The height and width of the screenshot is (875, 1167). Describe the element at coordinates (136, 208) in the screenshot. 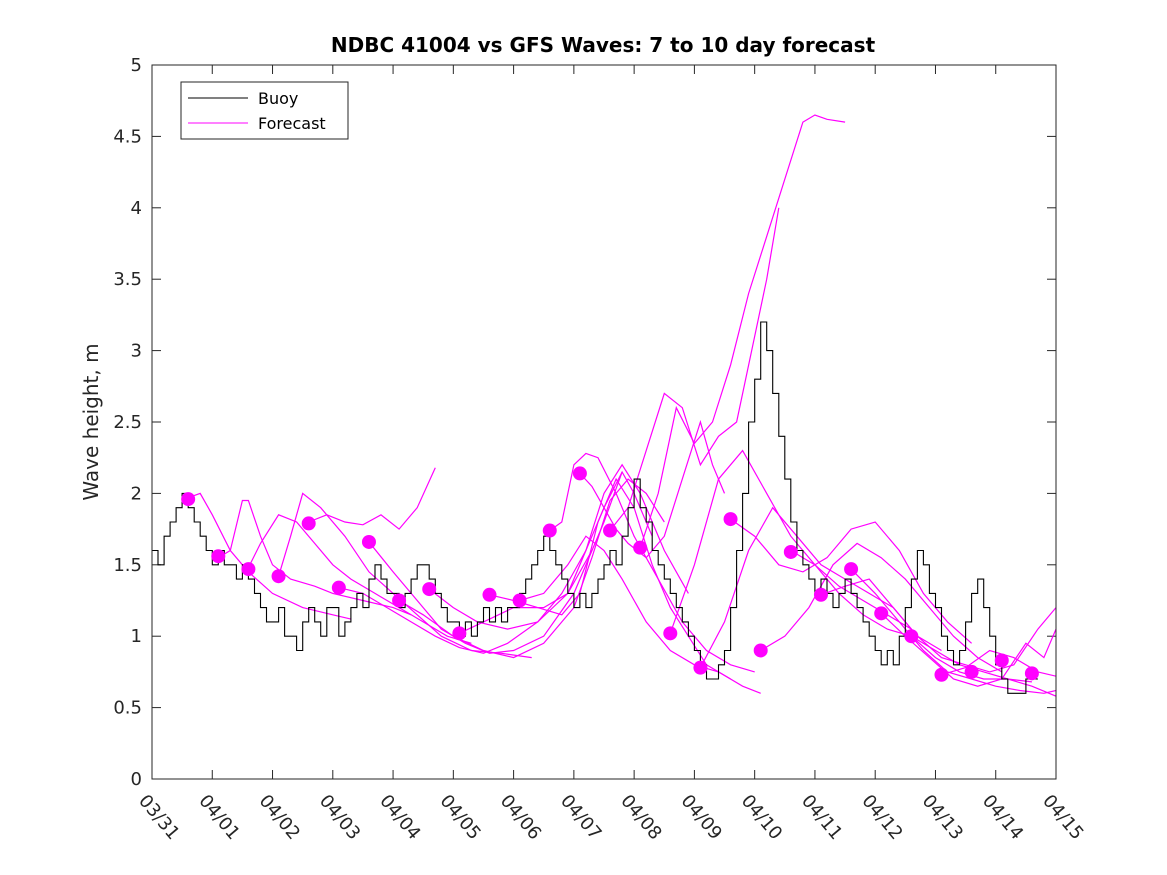

I see `y-tick-label: 4` at that location.